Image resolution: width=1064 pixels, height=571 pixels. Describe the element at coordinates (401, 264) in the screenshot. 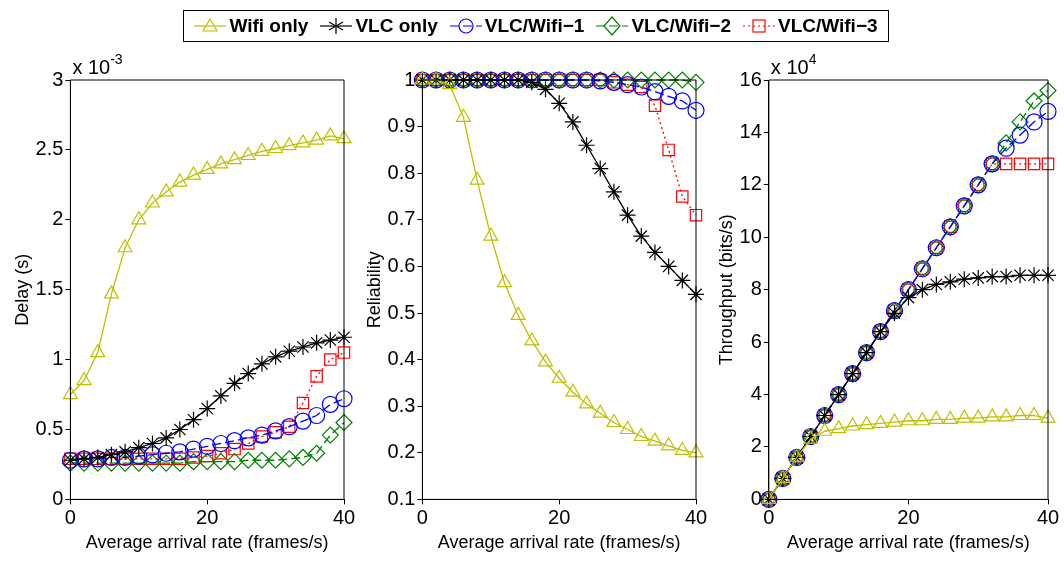

I see `y-tick-label: 0.6` at that location.